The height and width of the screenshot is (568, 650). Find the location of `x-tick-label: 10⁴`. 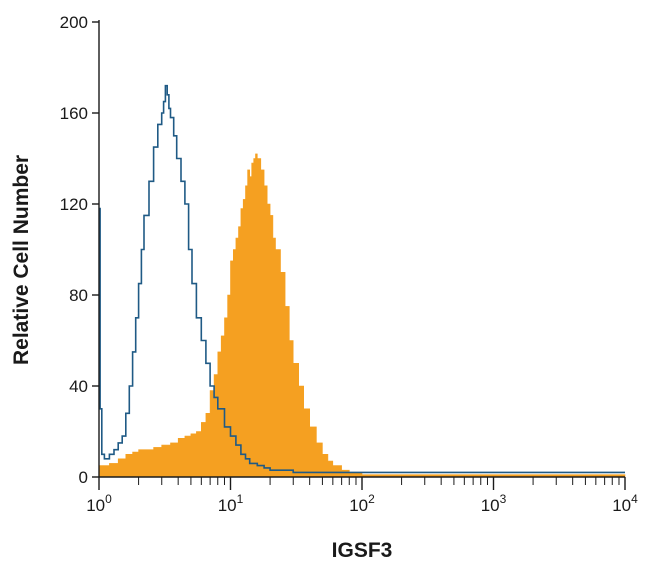

x-tick-label: 10⁴ is located at coordinates (625, 503).